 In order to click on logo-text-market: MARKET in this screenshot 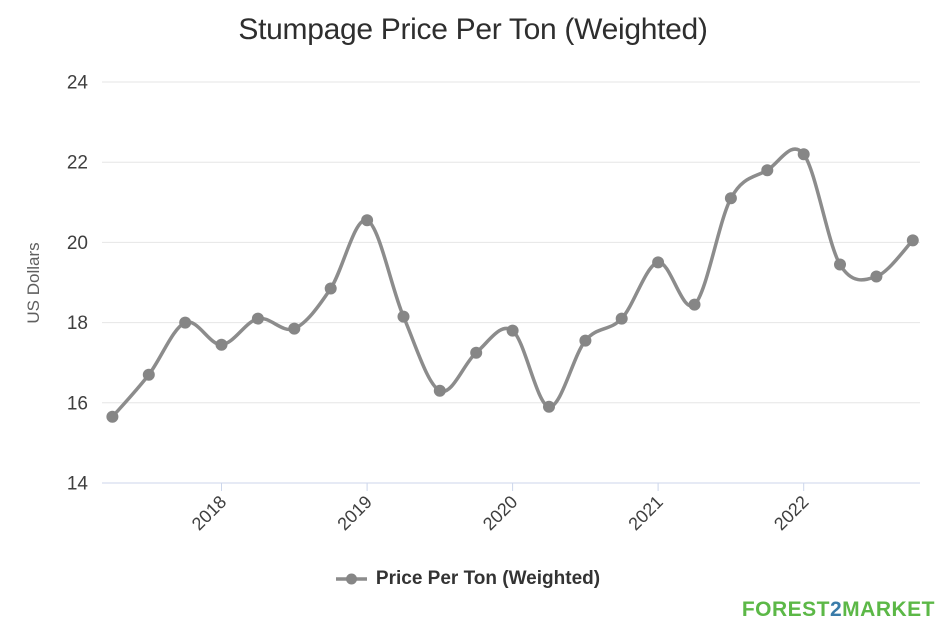, I will do `click(888, 609)`.